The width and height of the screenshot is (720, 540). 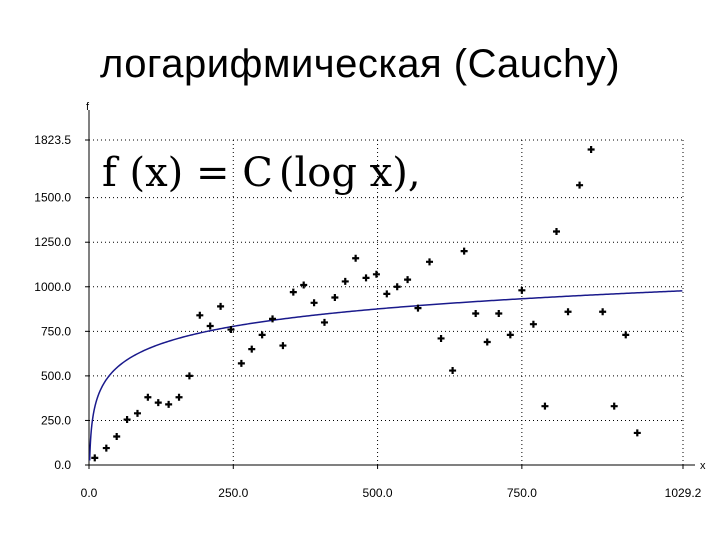 What do you see at coordinates (56, 420) in the screenshot?
I see `y-tick-label: 250.0` at bounding box center [56, 420].